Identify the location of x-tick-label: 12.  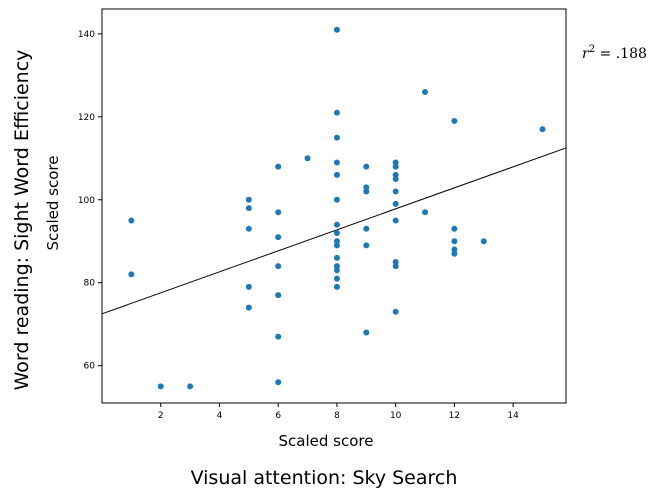
(454, 416).